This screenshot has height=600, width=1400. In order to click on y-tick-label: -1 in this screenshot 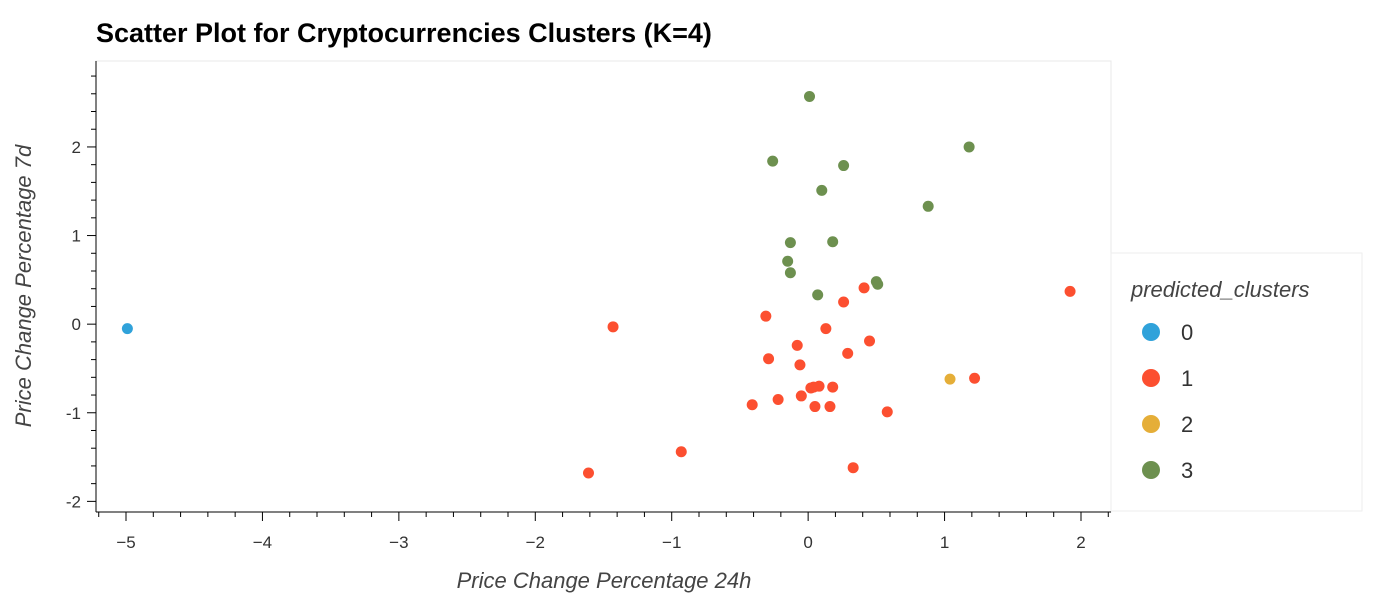, I will do `click(73, 413)`.